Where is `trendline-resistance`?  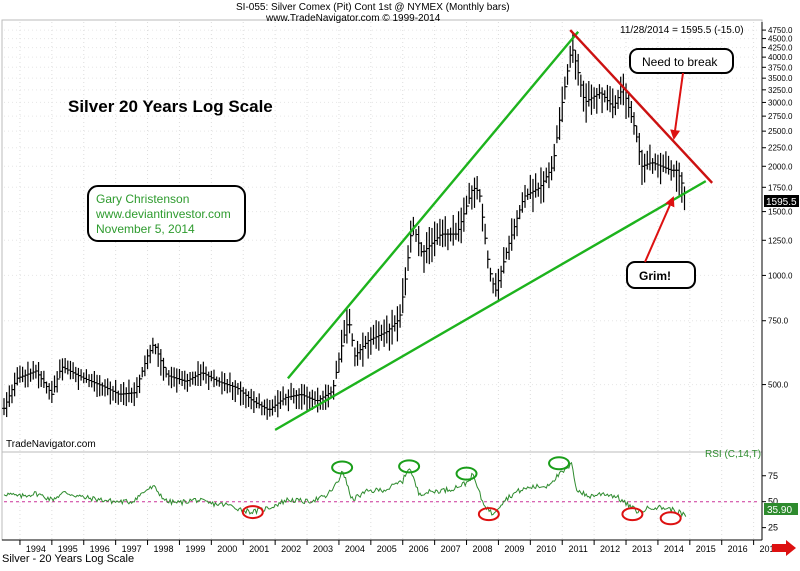 trendline-resistance is located at coordinates (641, 106).